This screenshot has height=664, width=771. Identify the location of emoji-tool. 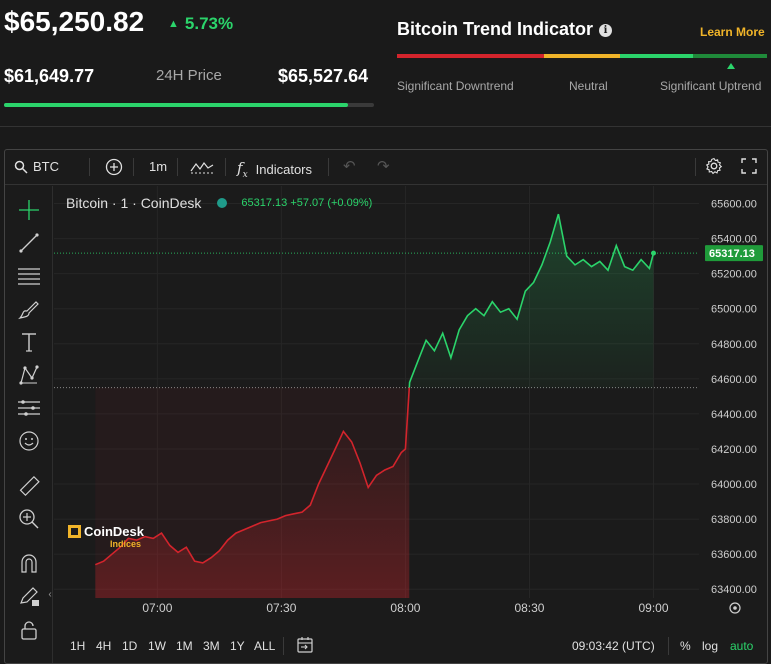
(29, 441).